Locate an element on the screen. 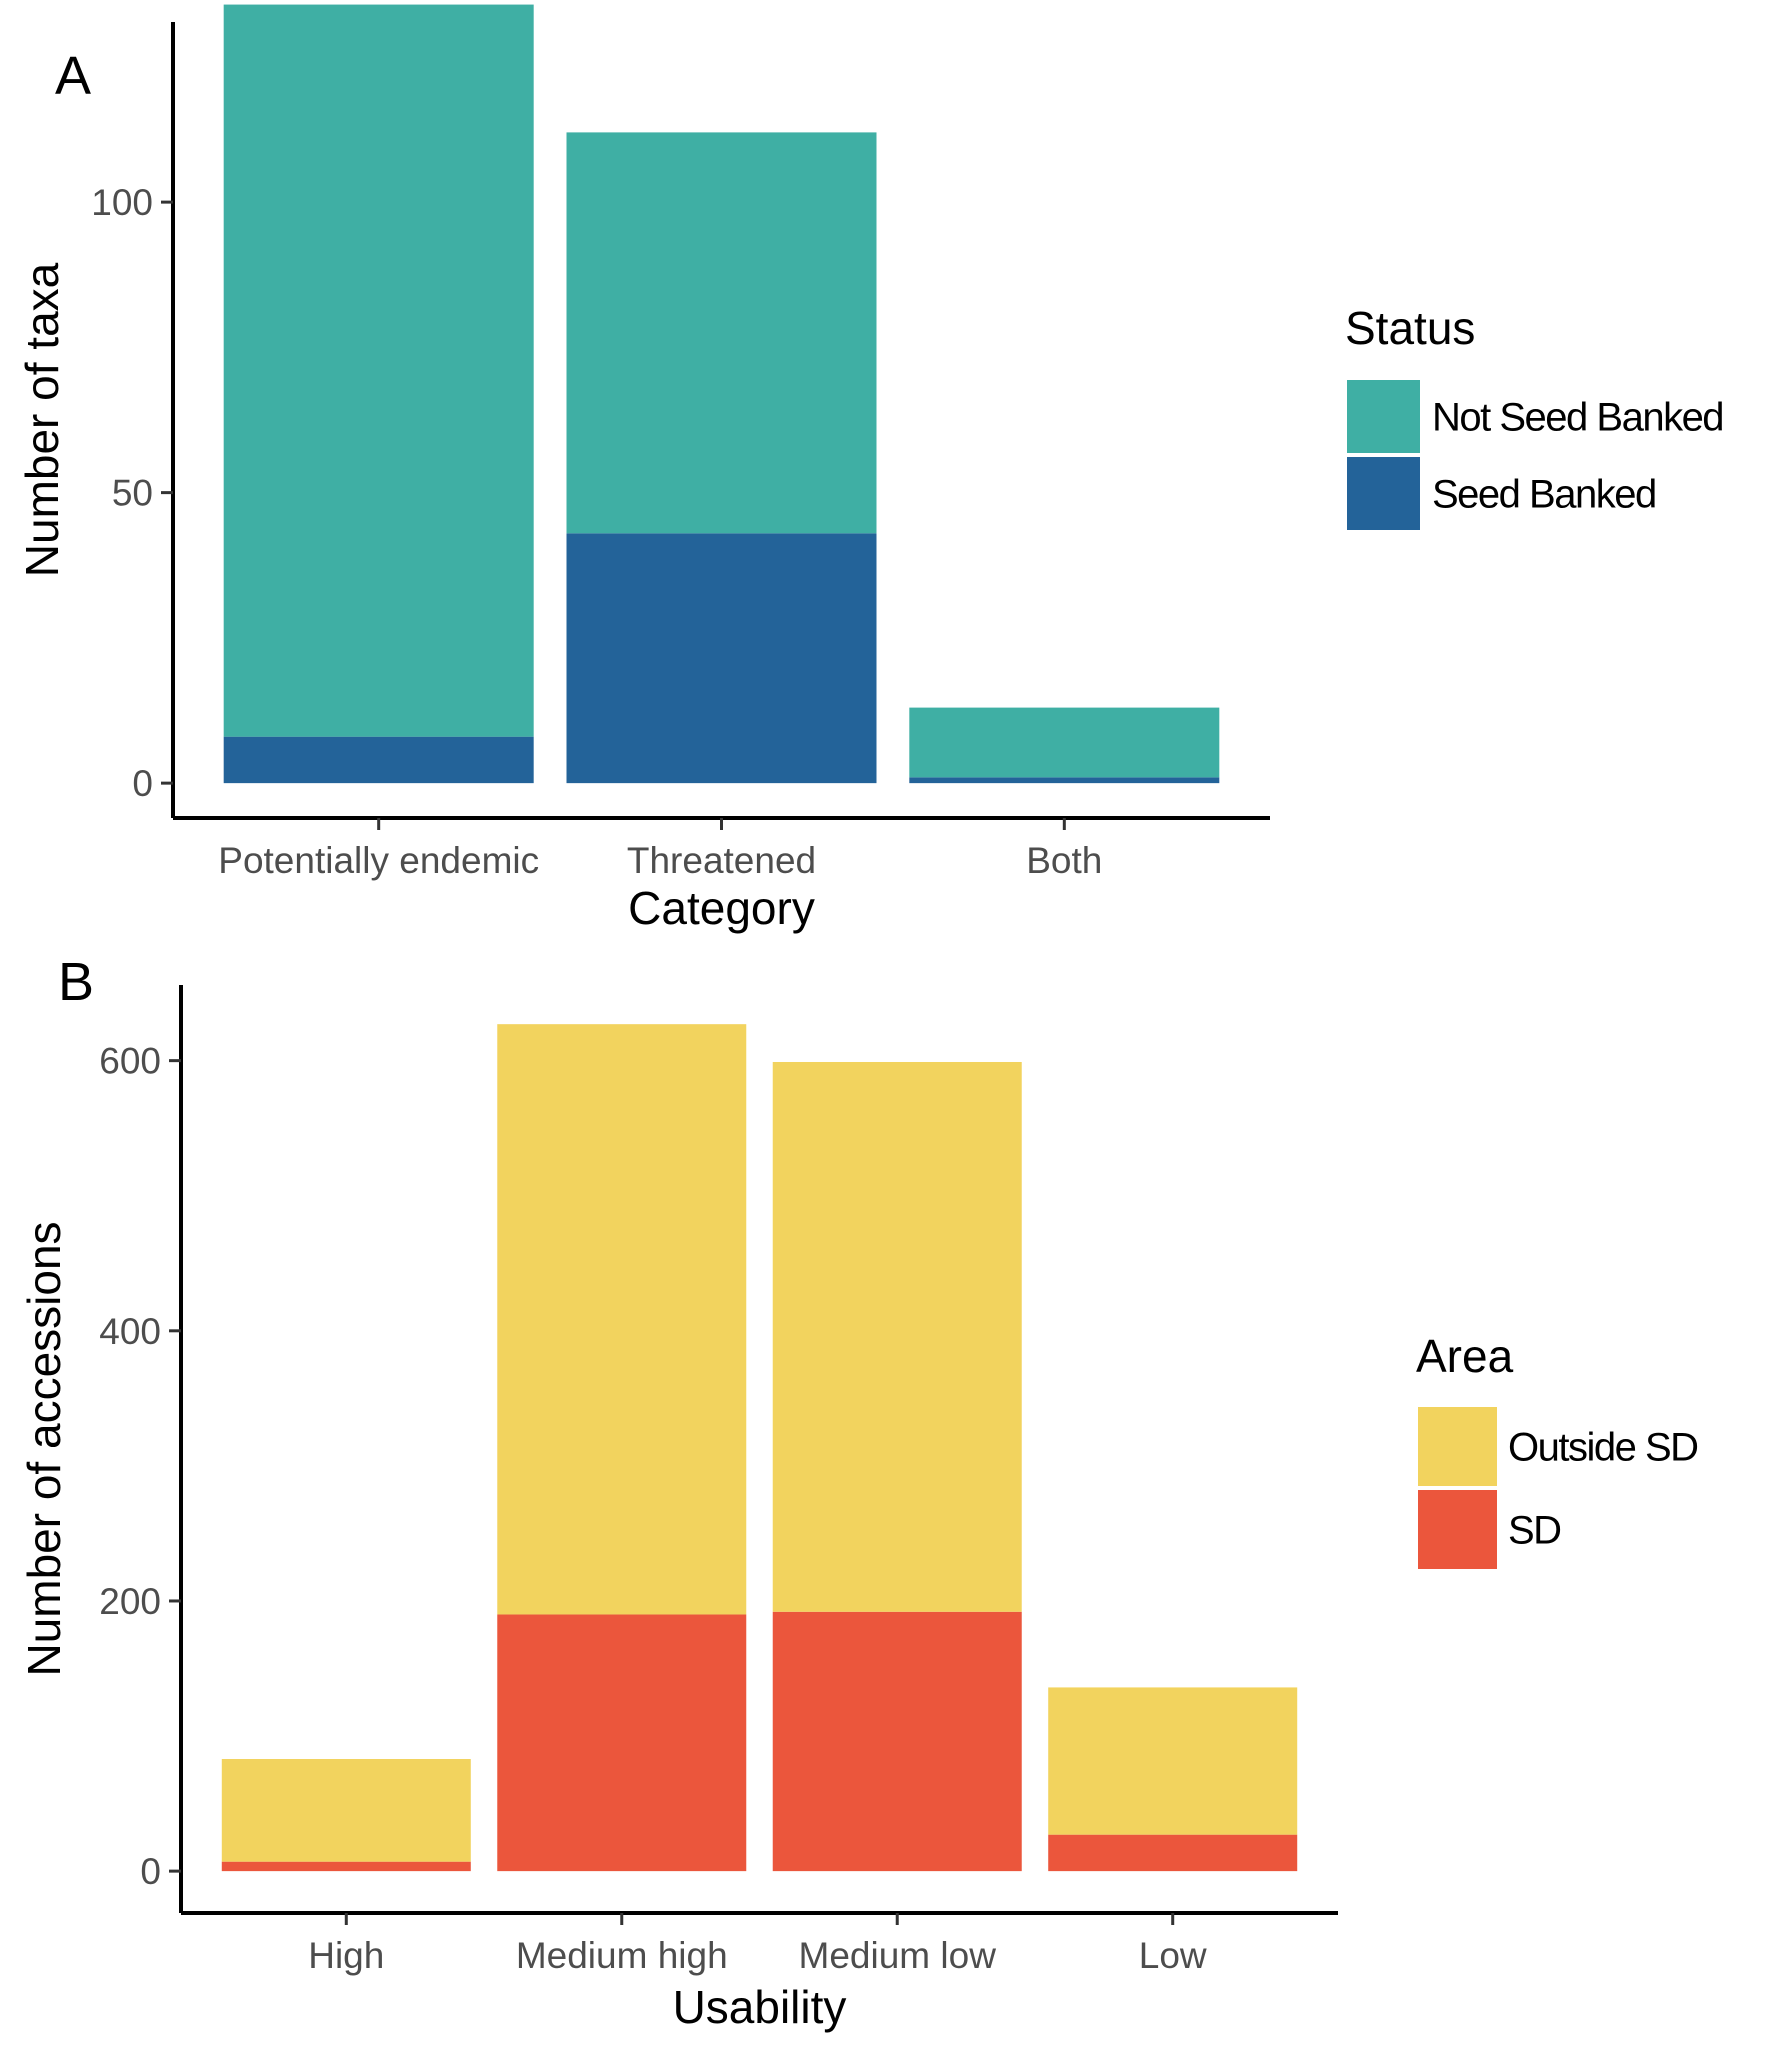  panel-b-y-tick-label-600: 600 is located at coordinates (130, 1061).